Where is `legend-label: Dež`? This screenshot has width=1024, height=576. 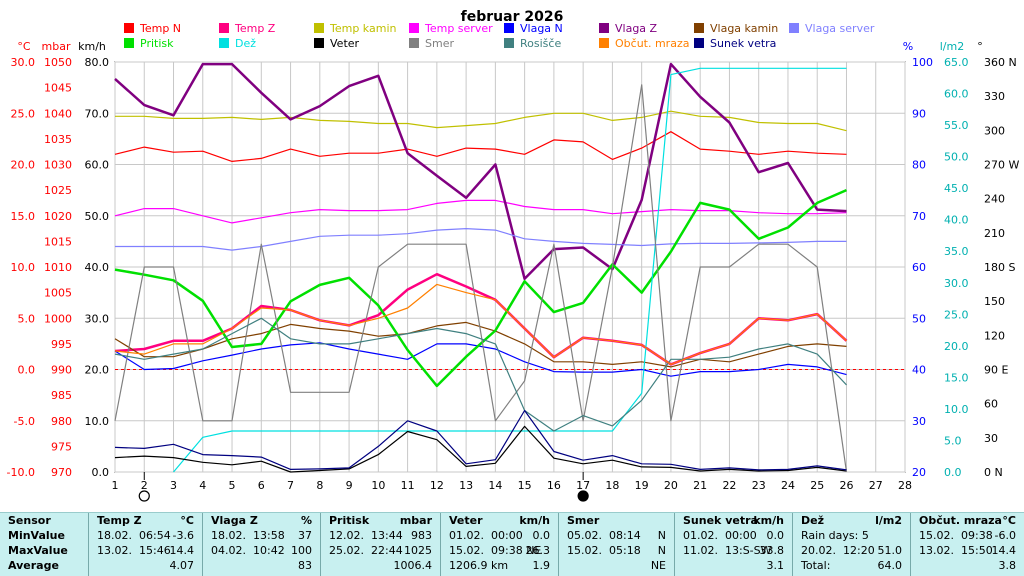 legend-label: Dež is located at coordinates (245, 43).